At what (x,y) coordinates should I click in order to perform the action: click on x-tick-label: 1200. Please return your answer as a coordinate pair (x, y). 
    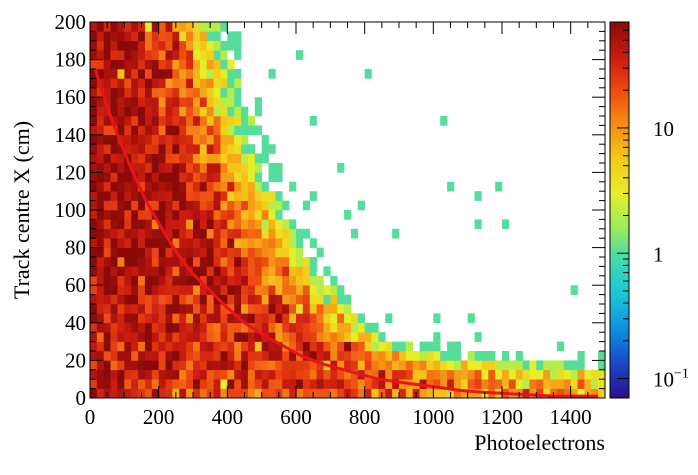
    Looking at the image, I should click on (502, 417).